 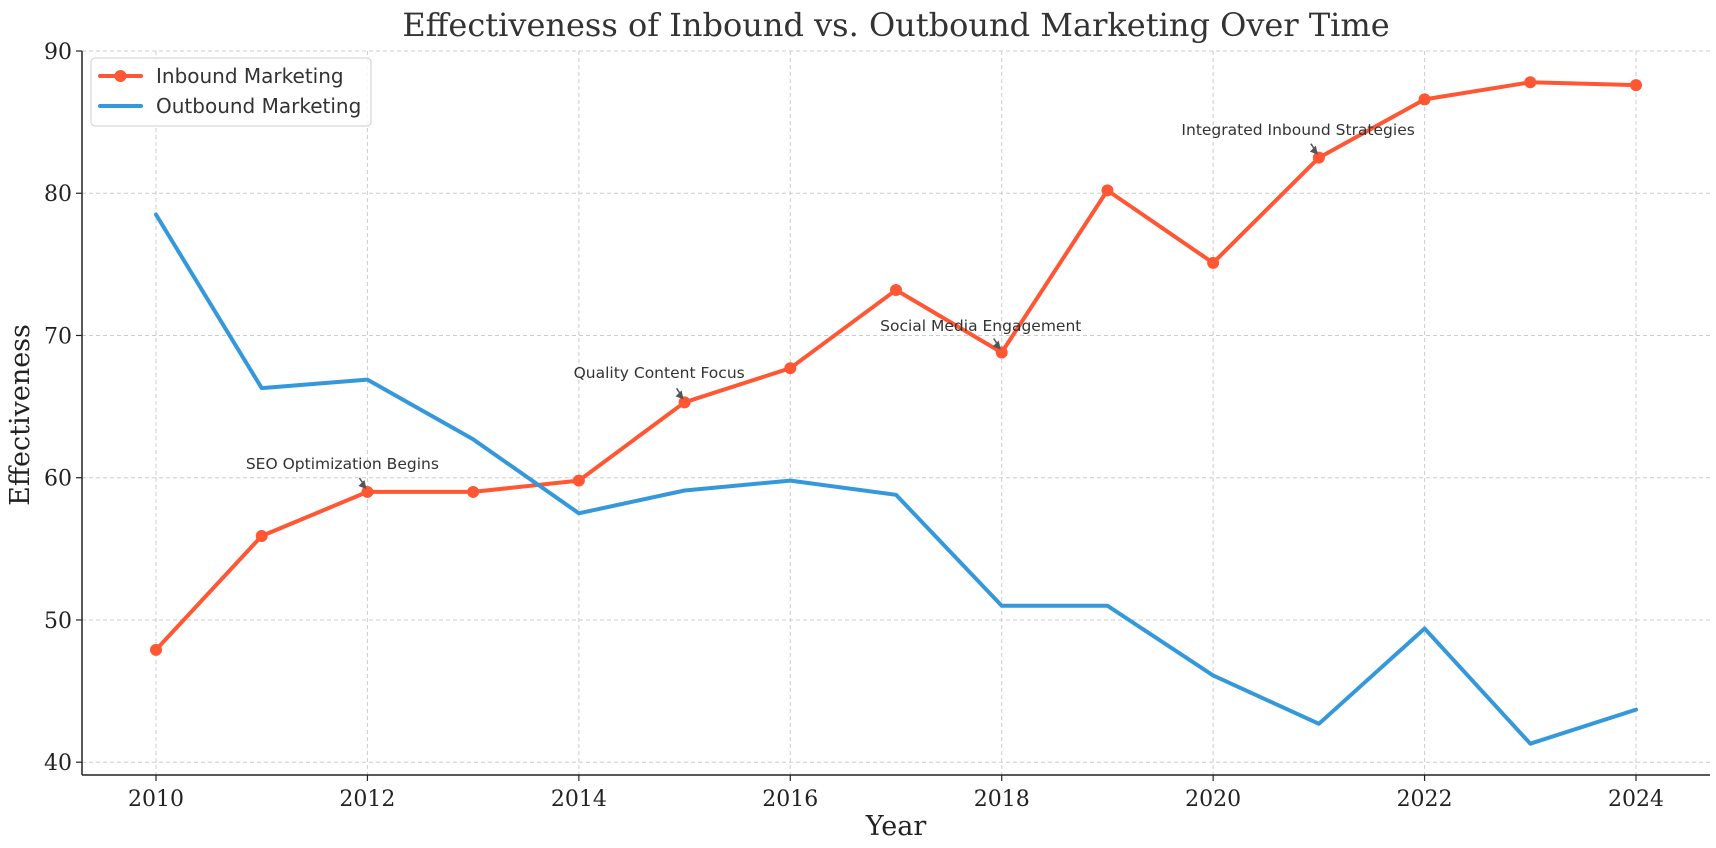 I want to click on x-tick-label: 2020, so click(x=1213, y=799).